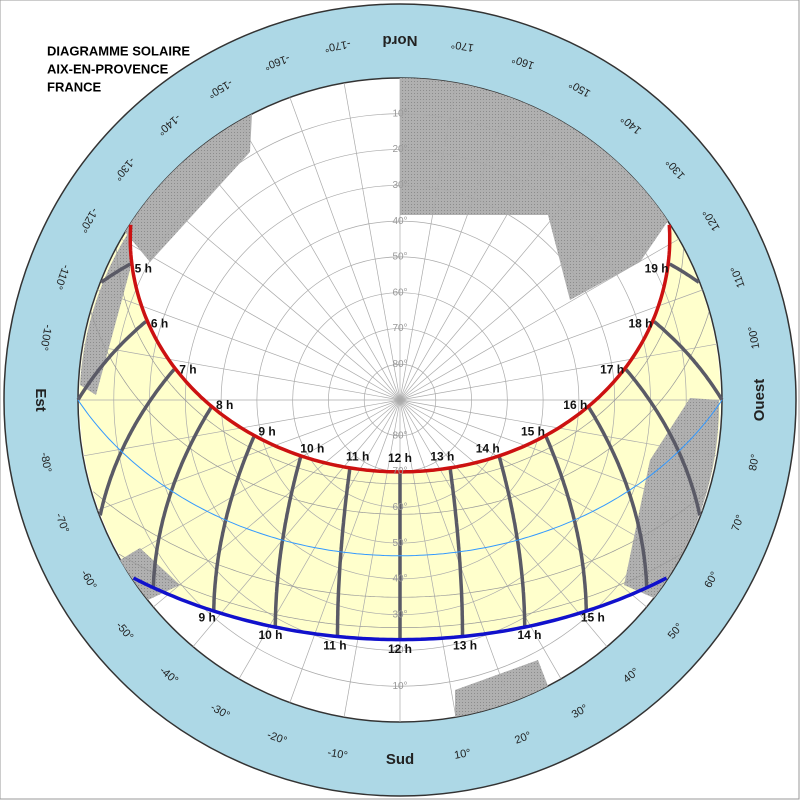 The width and height of the screenshot is (800, 805). What do you see at coordinates (108, 68) in the screenshot?
I see `title-line: AIX-EN-PROVENCE` at bounding box center [108, 68].